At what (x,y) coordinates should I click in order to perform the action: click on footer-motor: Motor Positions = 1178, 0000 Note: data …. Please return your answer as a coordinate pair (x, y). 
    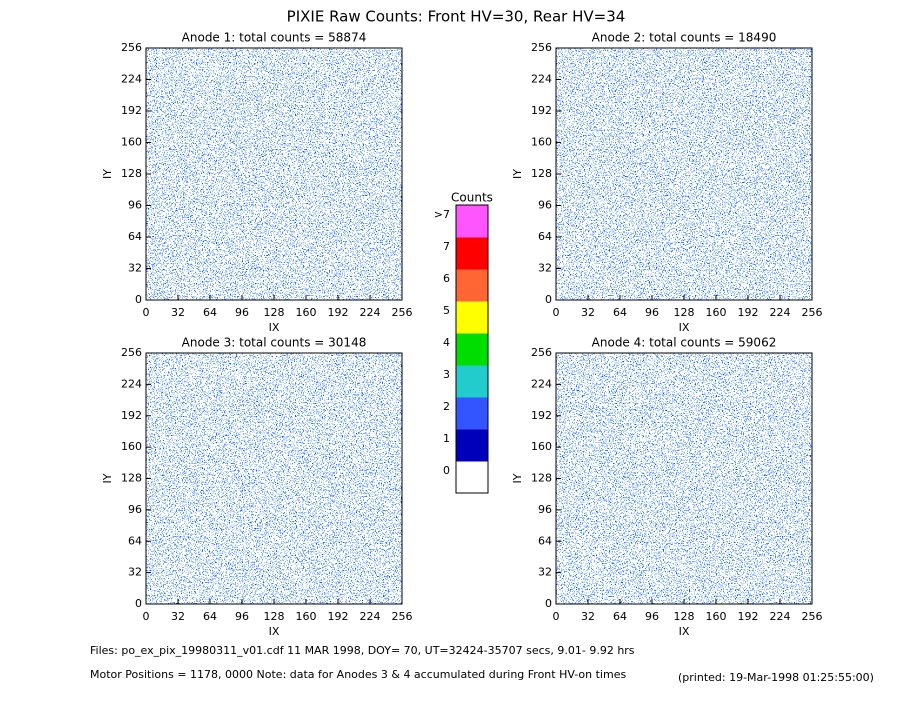
    Looking at the image, I should click on (358, 674).